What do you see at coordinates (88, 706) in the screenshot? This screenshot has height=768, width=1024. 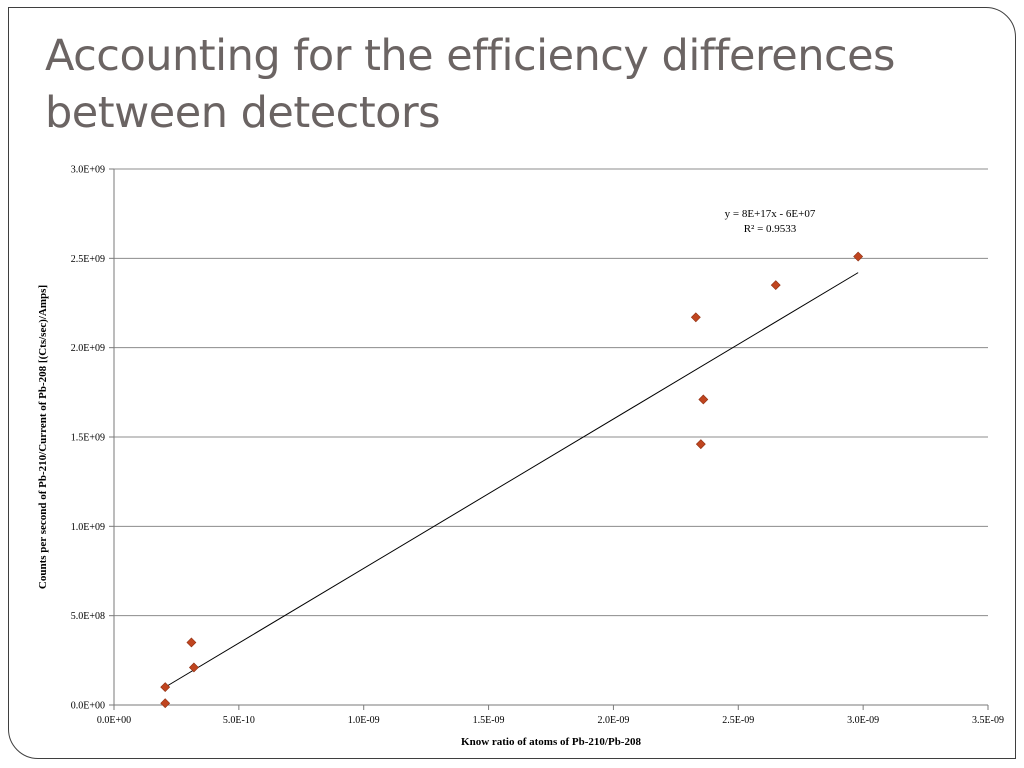 I see `y-tick-label: 0.0E+00` at bounding box center [88, 706].